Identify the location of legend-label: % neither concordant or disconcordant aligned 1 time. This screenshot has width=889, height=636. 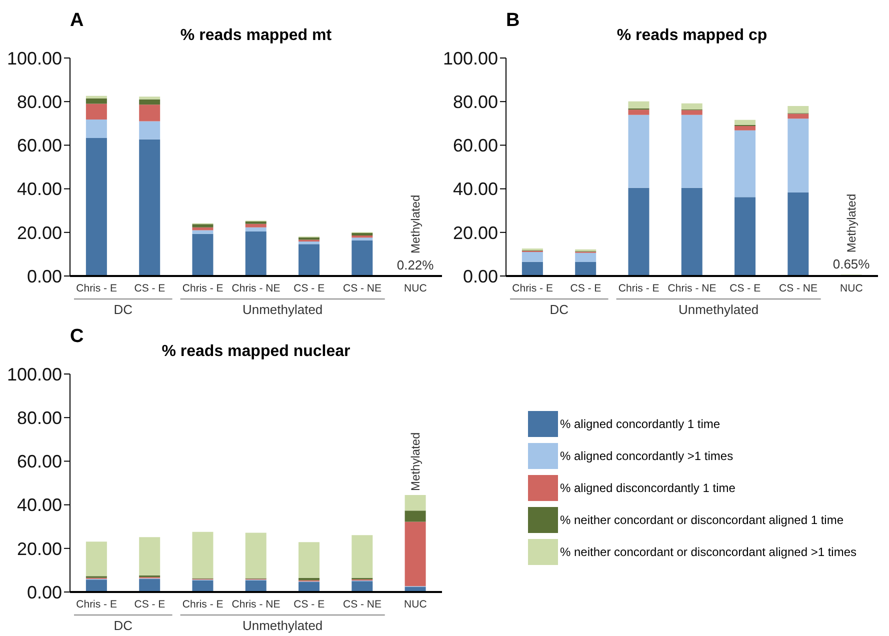
(702, 520).